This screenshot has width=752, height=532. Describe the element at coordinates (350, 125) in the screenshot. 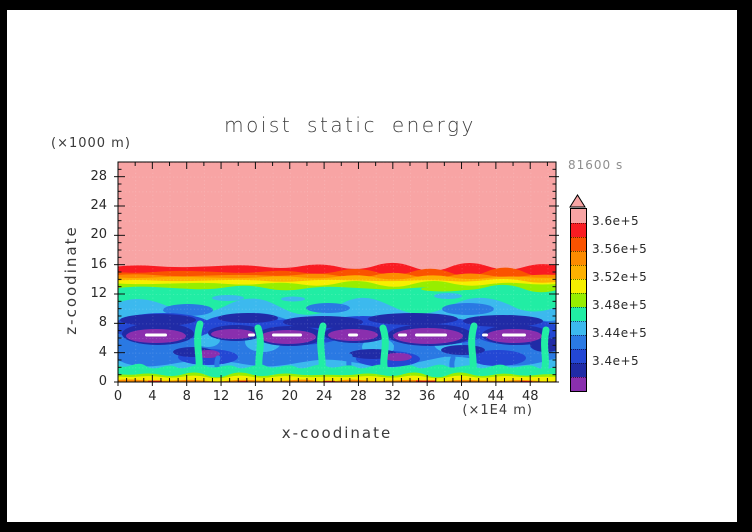

I see `plot-title: moist static energy` at that location.